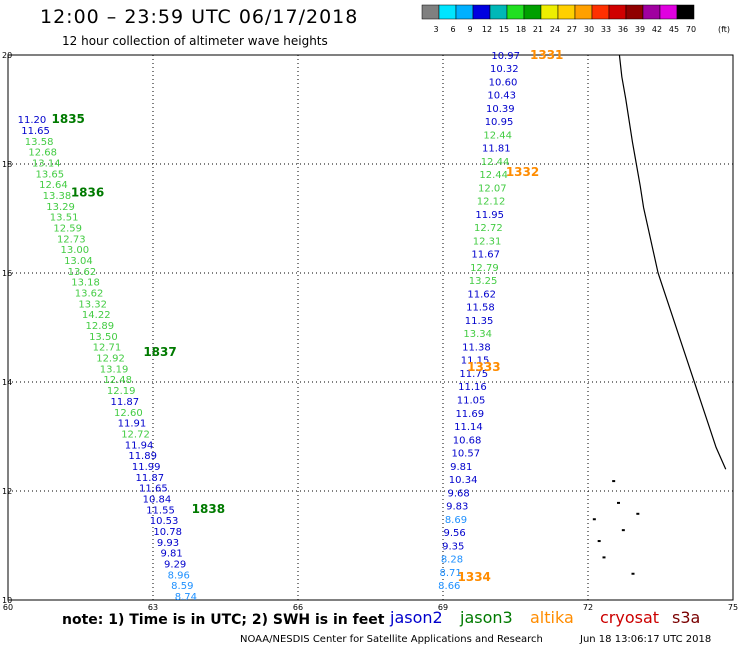 The image size is (740, 650). Describe the element at coordinates (182, 586) in the screenshot. I see `wave-height-label: 8.59` at that location.